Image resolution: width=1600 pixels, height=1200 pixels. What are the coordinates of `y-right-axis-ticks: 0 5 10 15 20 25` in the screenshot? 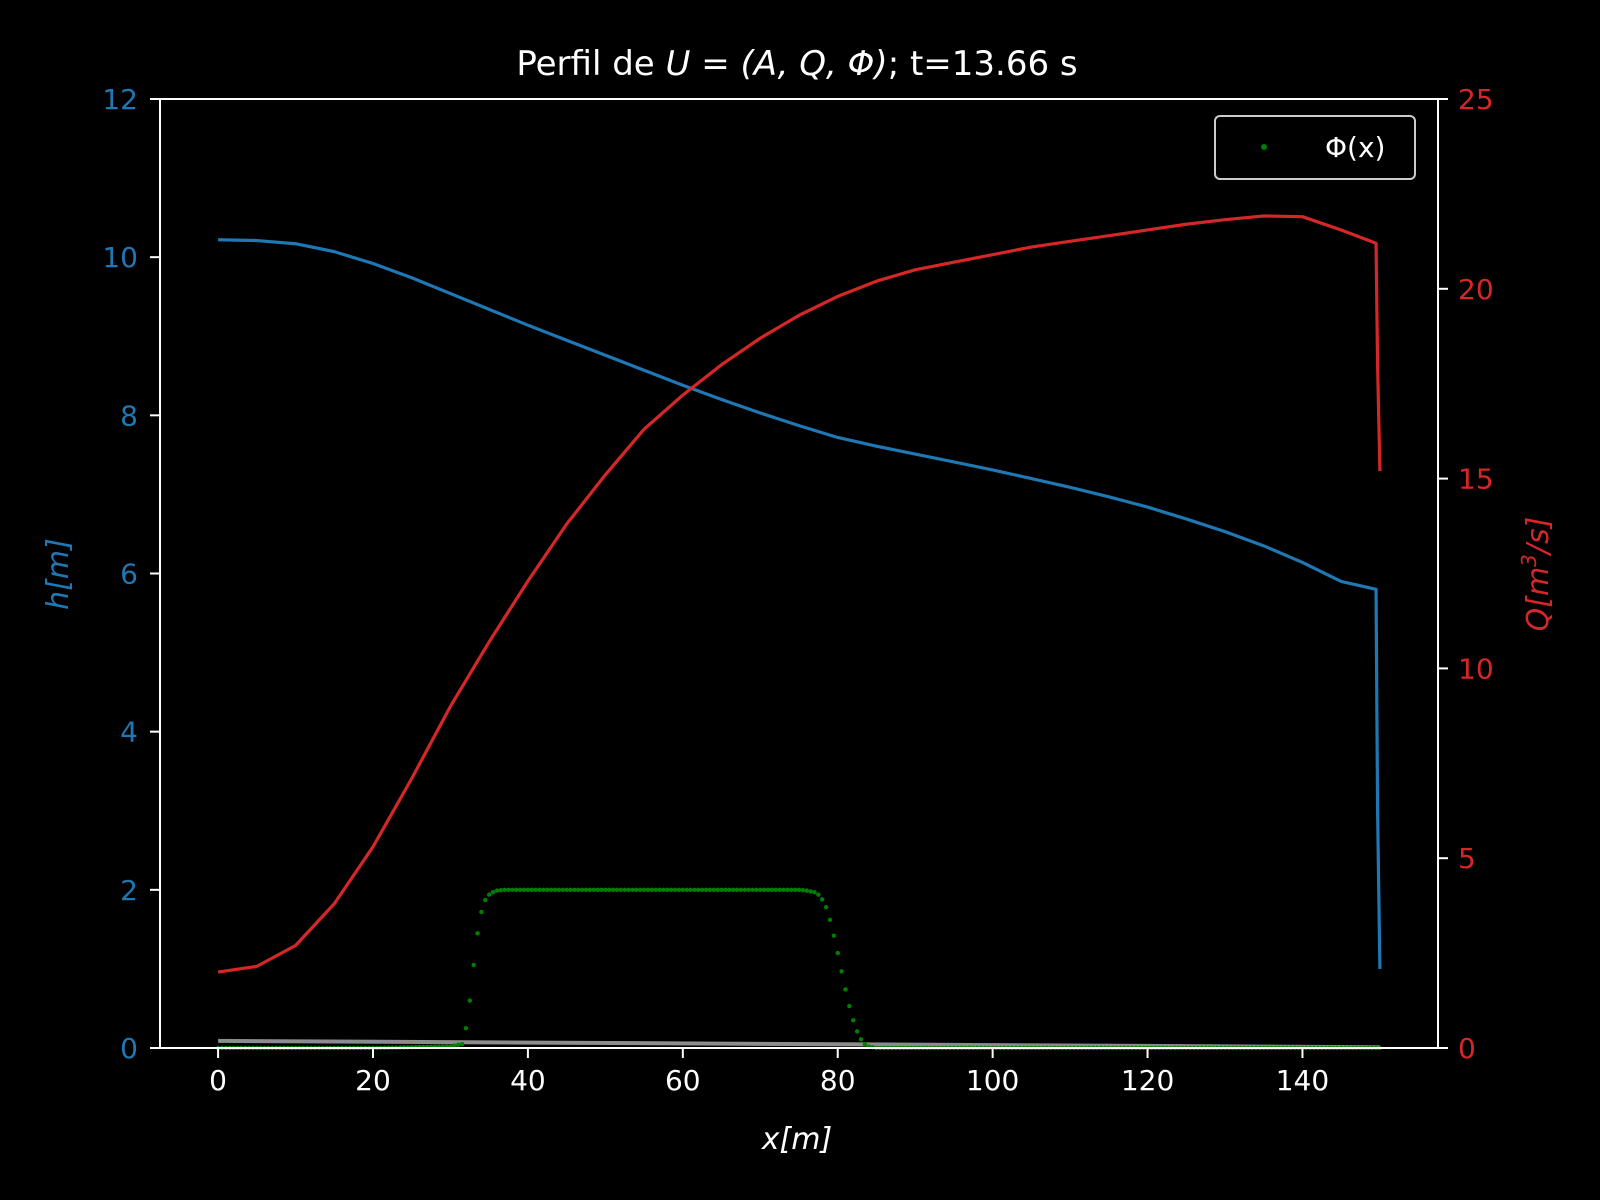 It's located at (1466, 574).